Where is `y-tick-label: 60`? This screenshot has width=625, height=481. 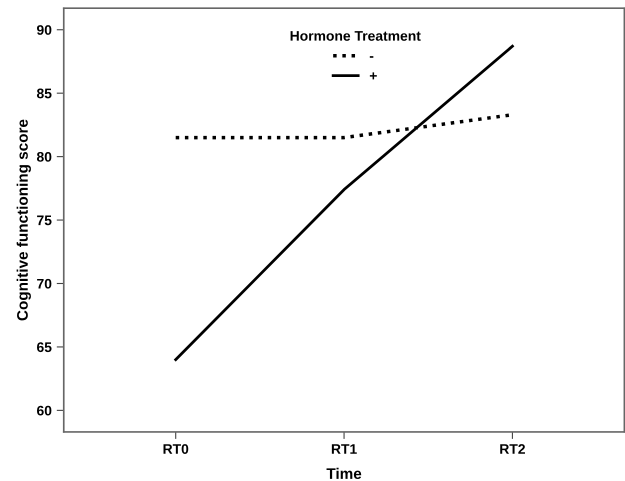
y-tick-label: 60 is located at coordinates (44, 411).